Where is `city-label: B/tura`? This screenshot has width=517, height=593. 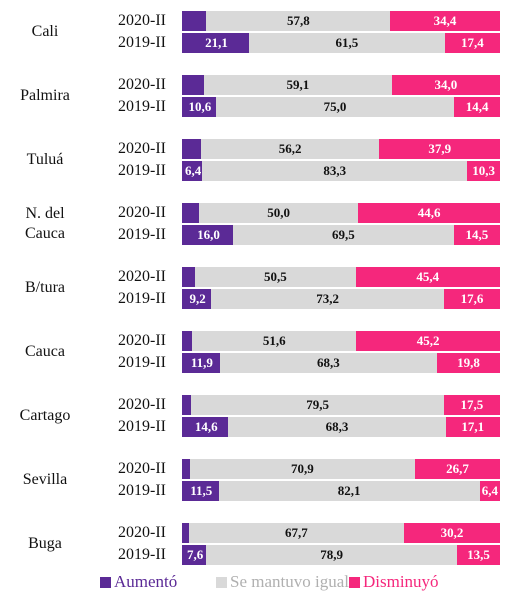
city-label: B/tura is located at coordinates (45, 287).